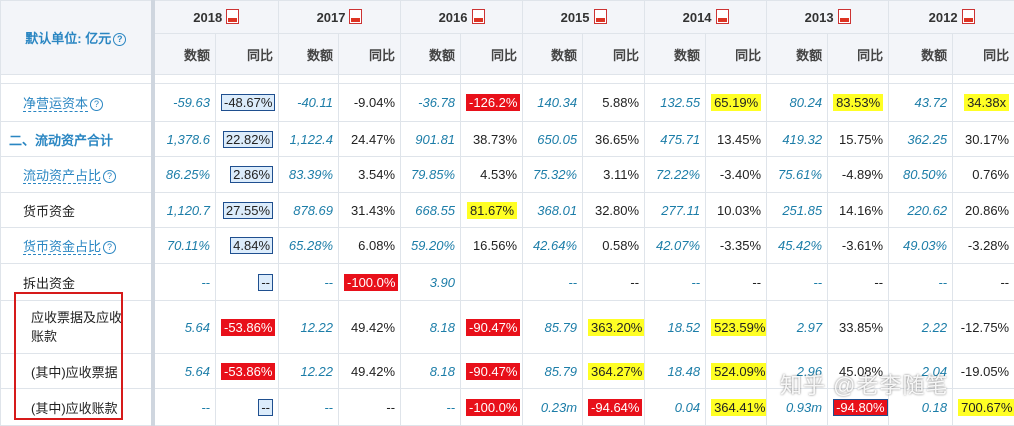 The width and height of the screenshot is (1014, 426). What do you see at coordinates (77, 175) in the screenshot?
I see `row-label: 流动资产占比?` at bounding box center [77, 175].